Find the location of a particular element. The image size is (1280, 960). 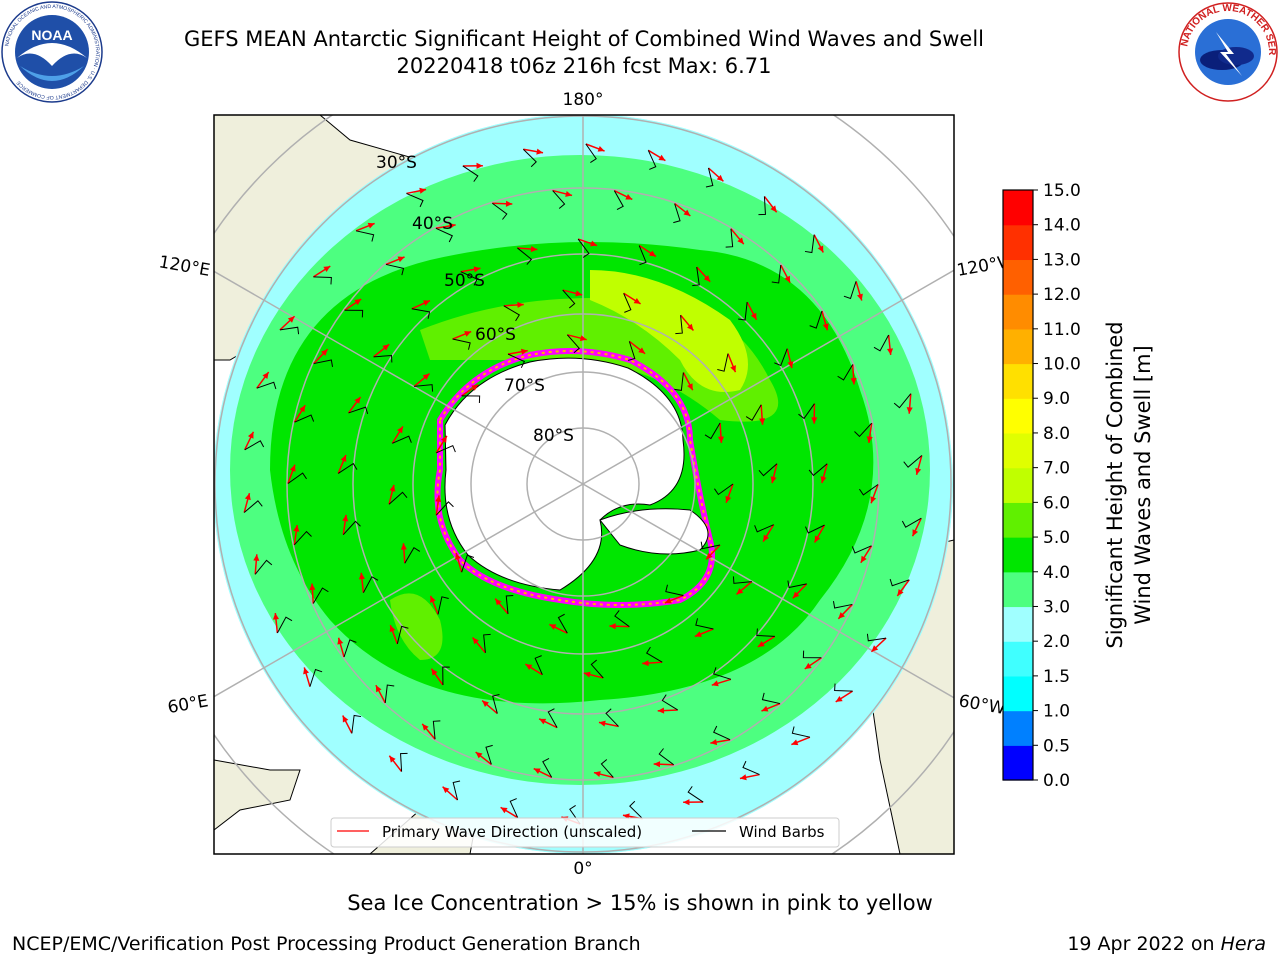

chart-subtitle: 20220418 t06z 216h fcst Max: 6.71 is located at coordinates (584, 66).